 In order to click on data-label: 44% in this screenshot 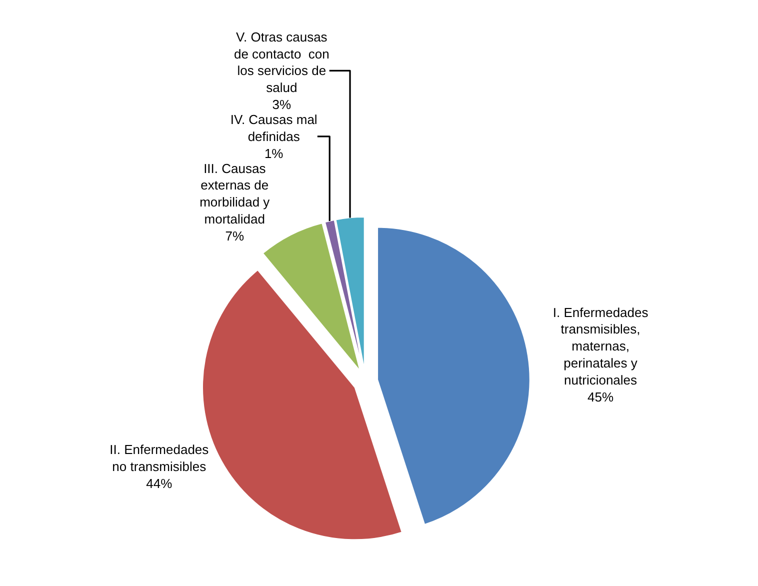, I will do `click(159, 483)`.